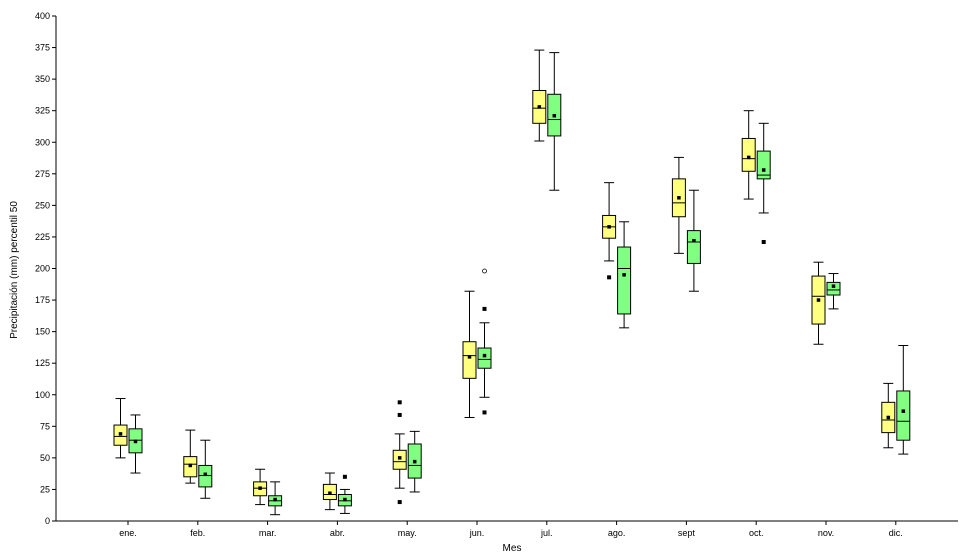 This screenshot has height=552, width=963. What do you see at coordinates (407, 533) in the screenshot?
I see `x-tick-label: may.` at bounding box center [407, 533].